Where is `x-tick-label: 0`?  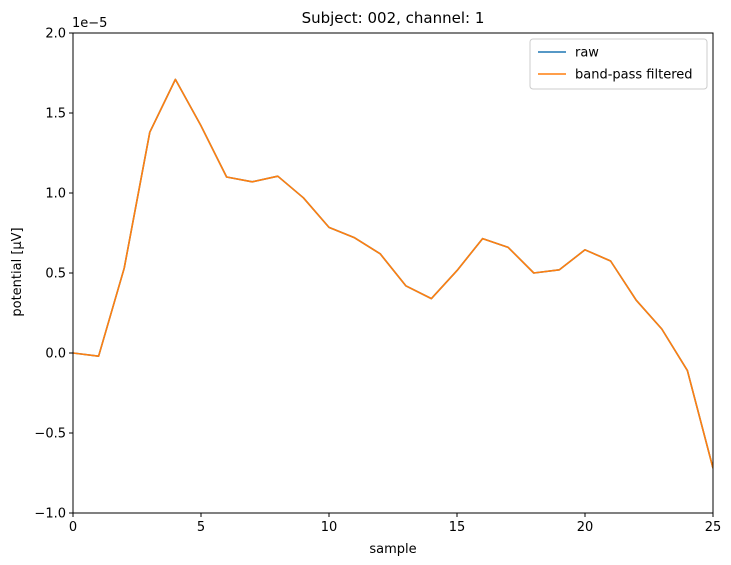
x-tick-label: 0 is located at coordinates (73, 527).